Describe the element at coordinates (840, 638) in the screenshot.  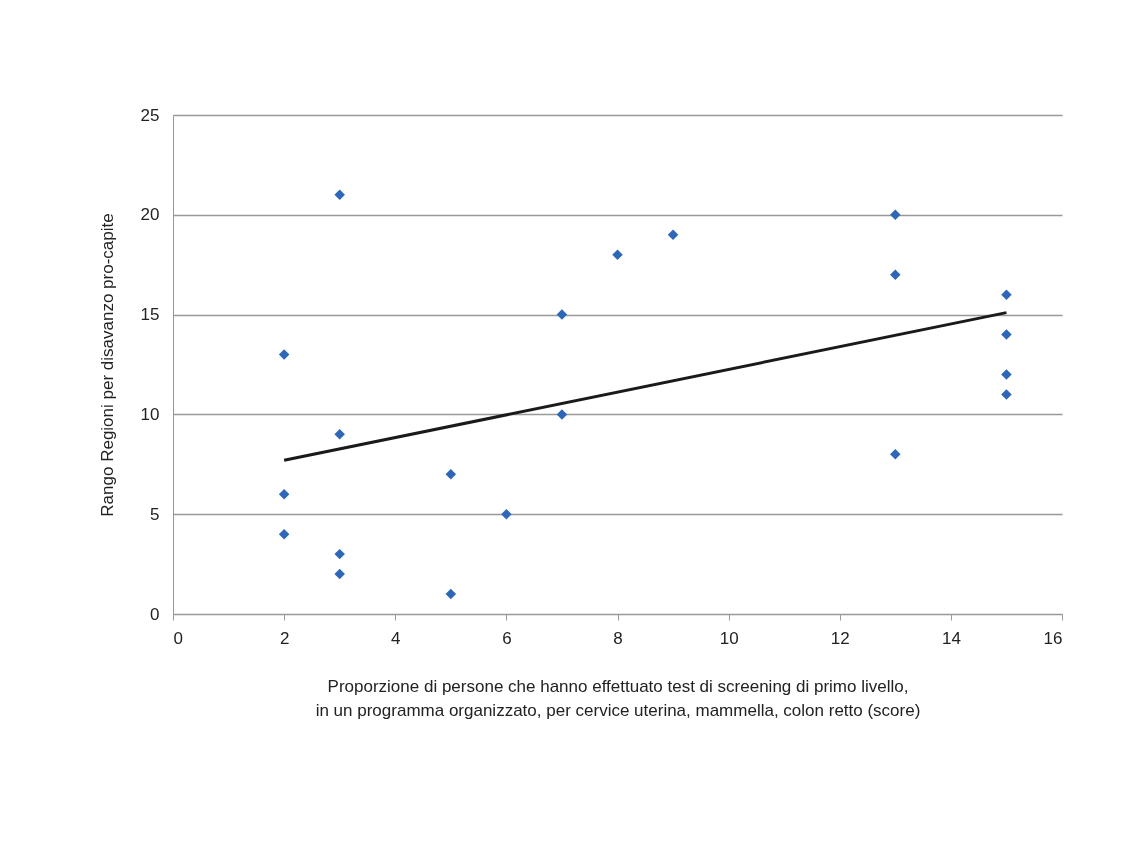
I see `x-tick-label: 12` at that location.